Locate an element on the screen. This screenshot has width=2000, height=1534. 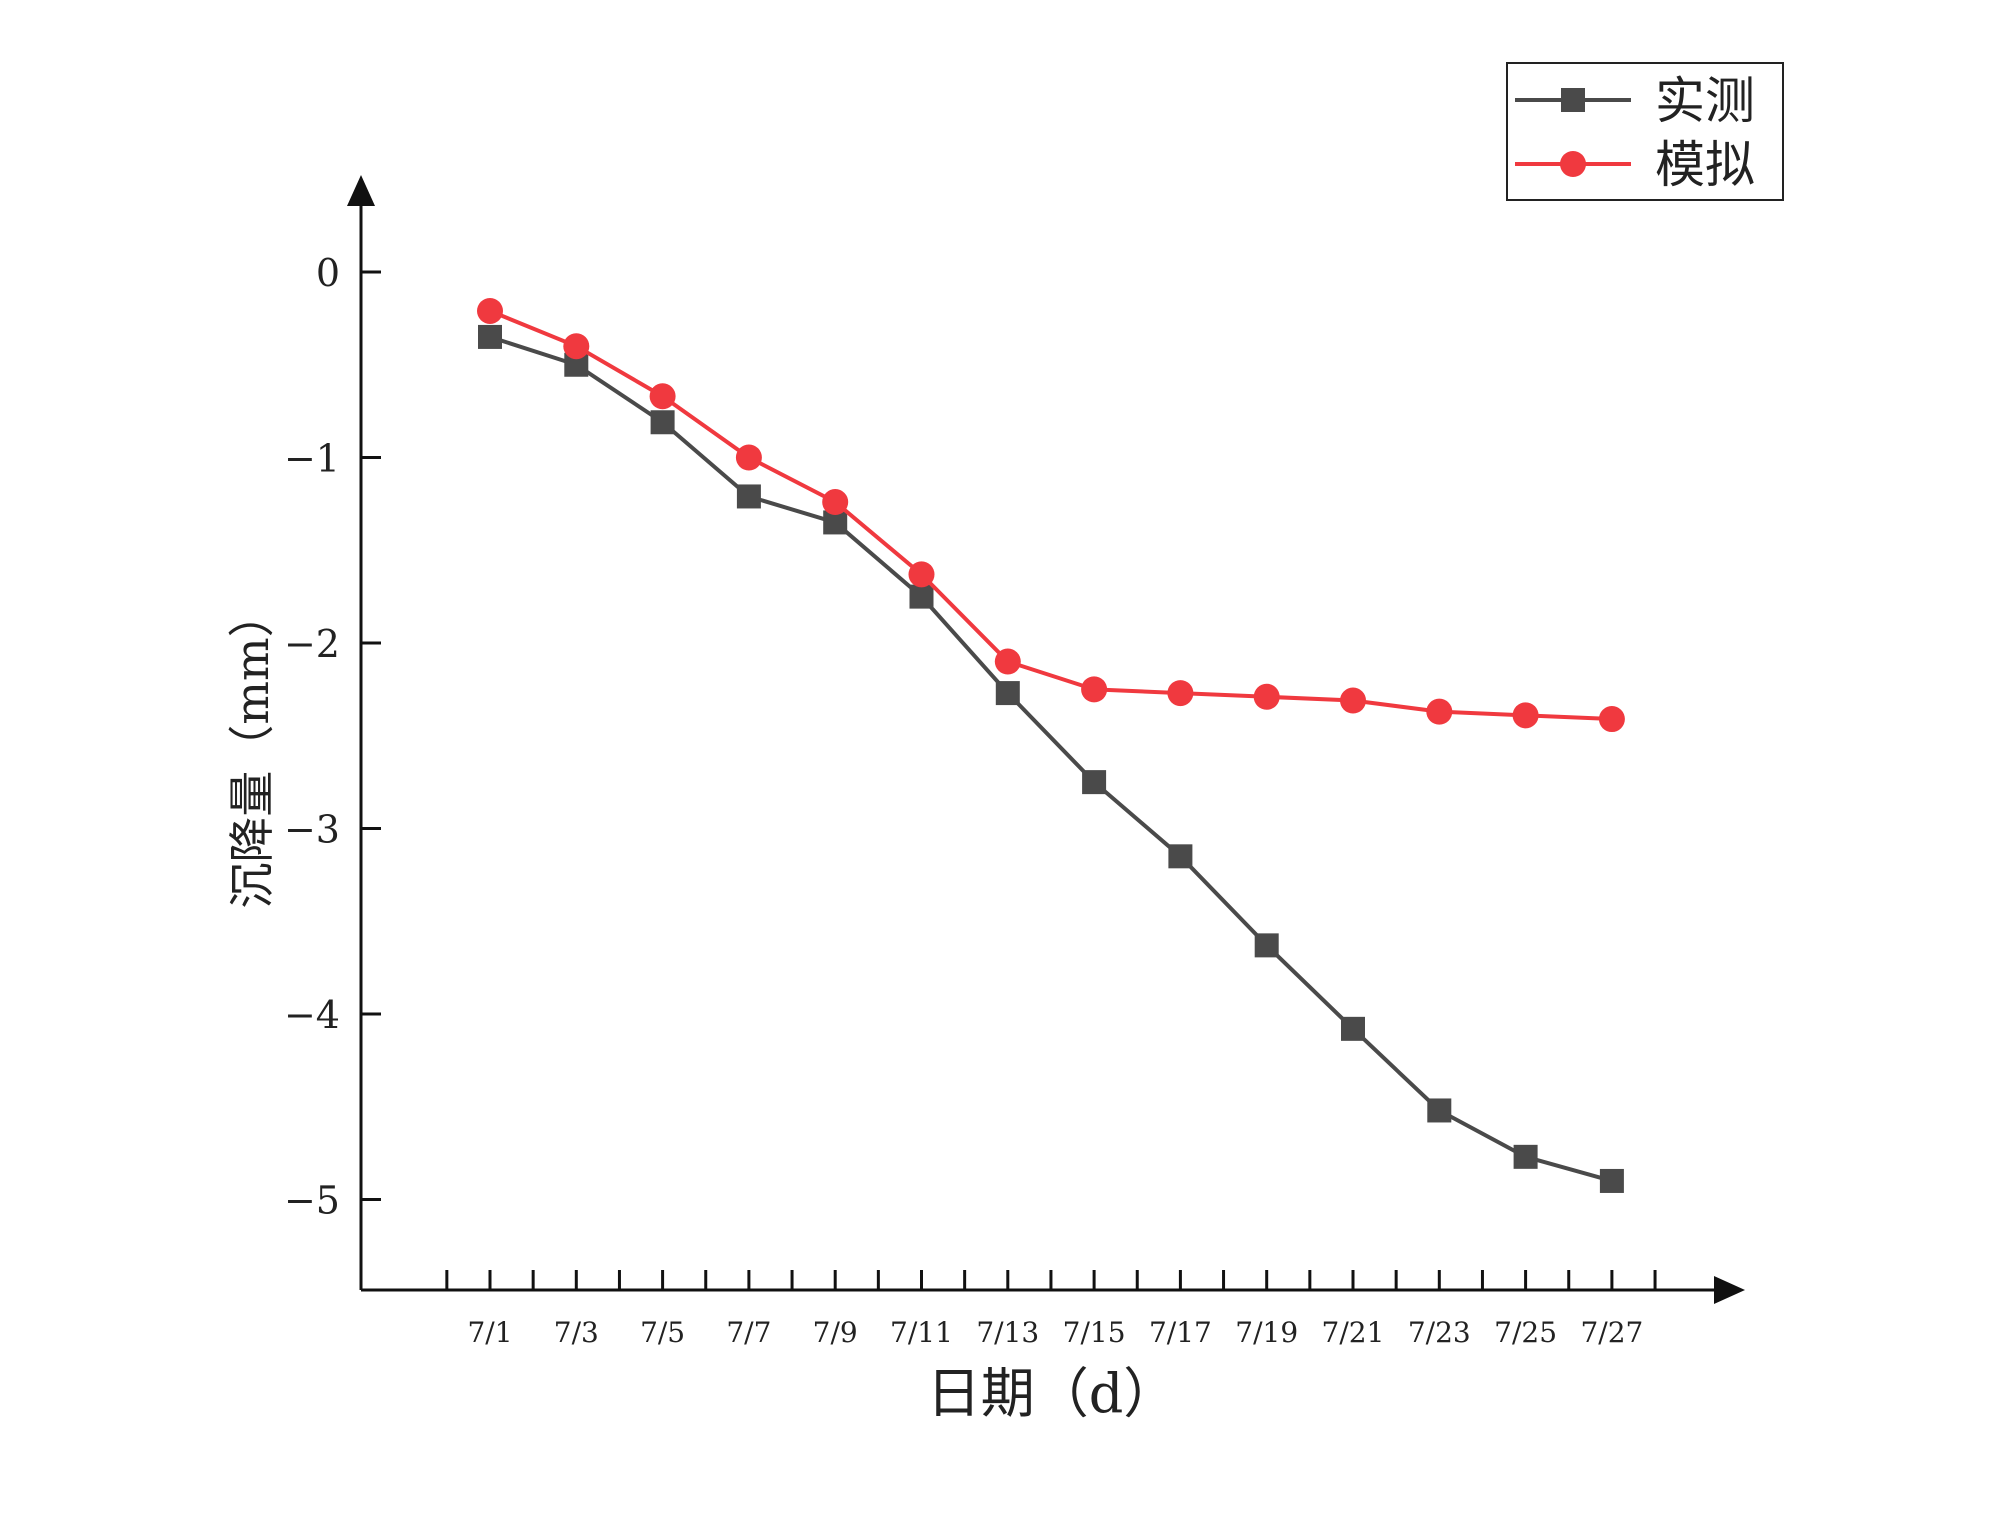
legend-box is located at coordinates (1645, 131).